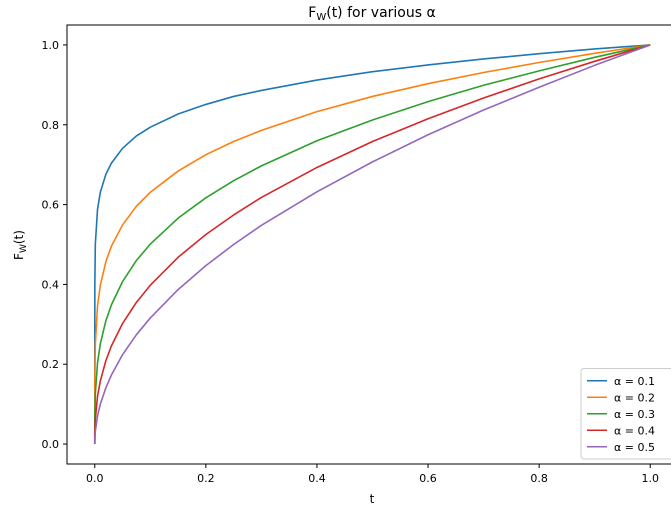 This screenshot has height=514, width=671. I want to click on chart-title-main: F, so click(312, 13).